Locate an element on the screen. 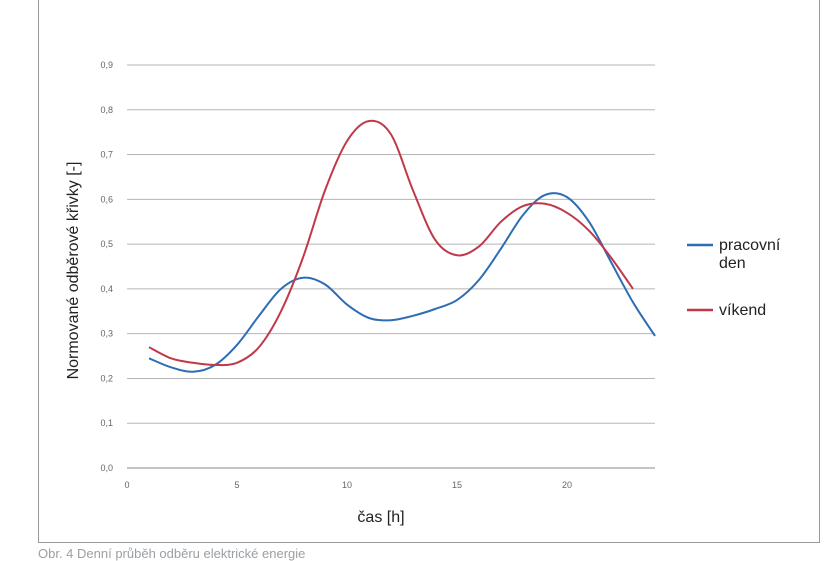  legend-label-2: víkend is located at coordinates (742, 310).